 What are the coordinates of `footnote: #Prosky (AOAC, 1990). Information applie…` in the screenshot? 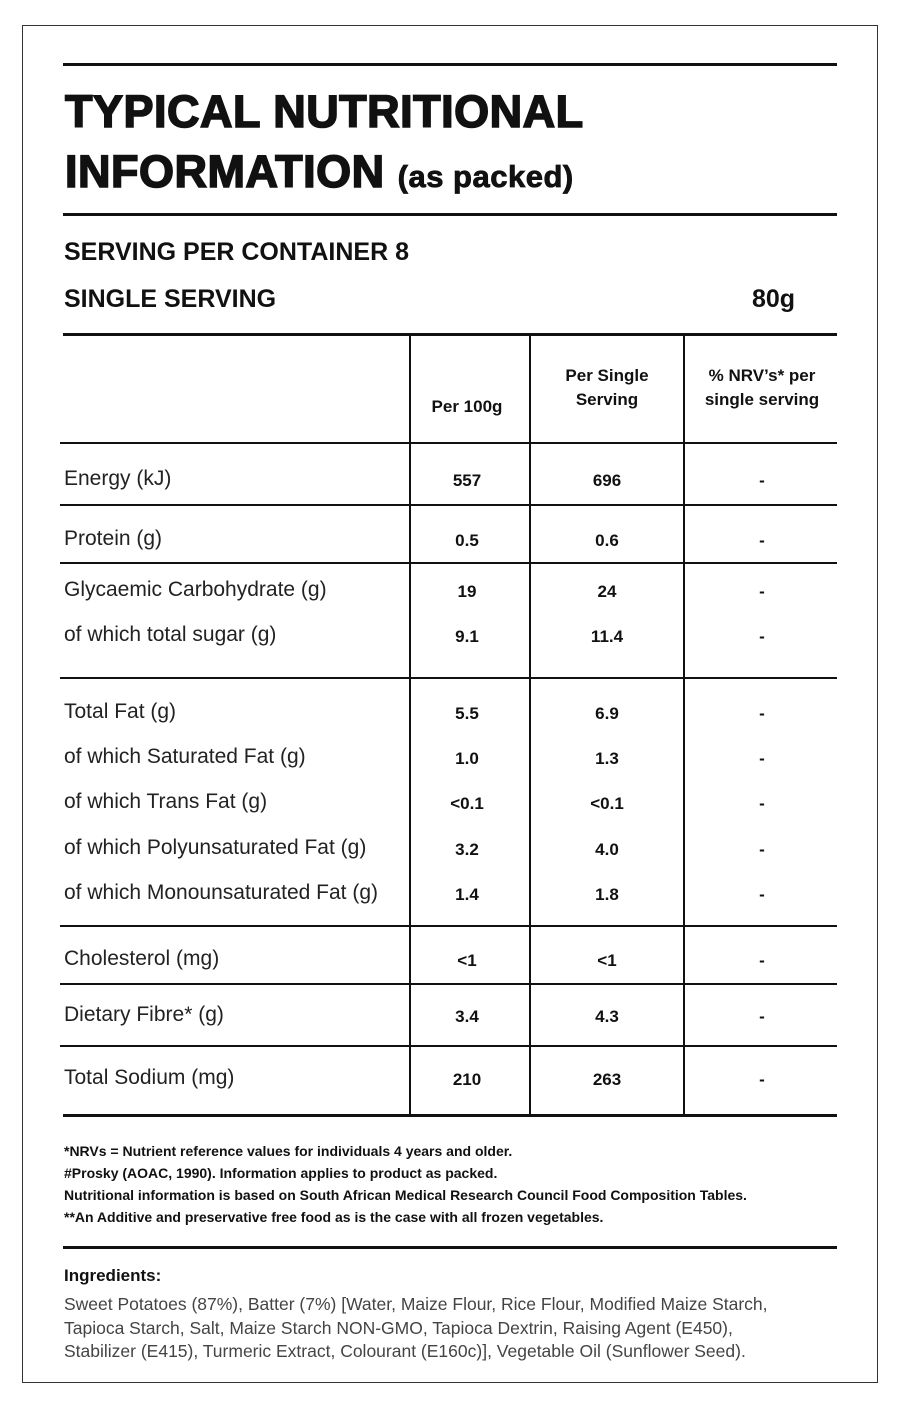 It's located at (281, 1173).